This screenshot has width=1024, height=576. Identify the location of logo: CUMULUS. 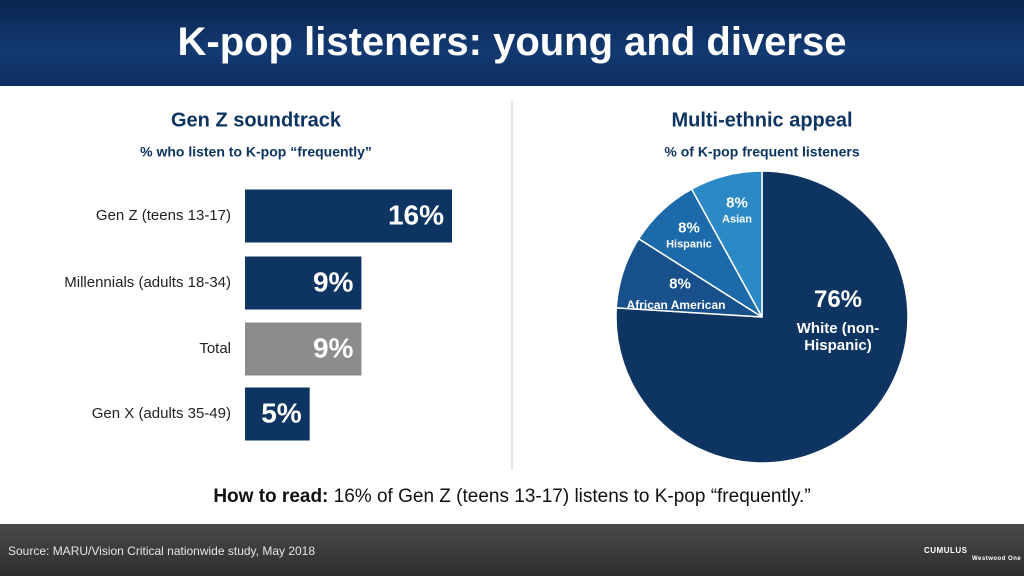
(946, 550).